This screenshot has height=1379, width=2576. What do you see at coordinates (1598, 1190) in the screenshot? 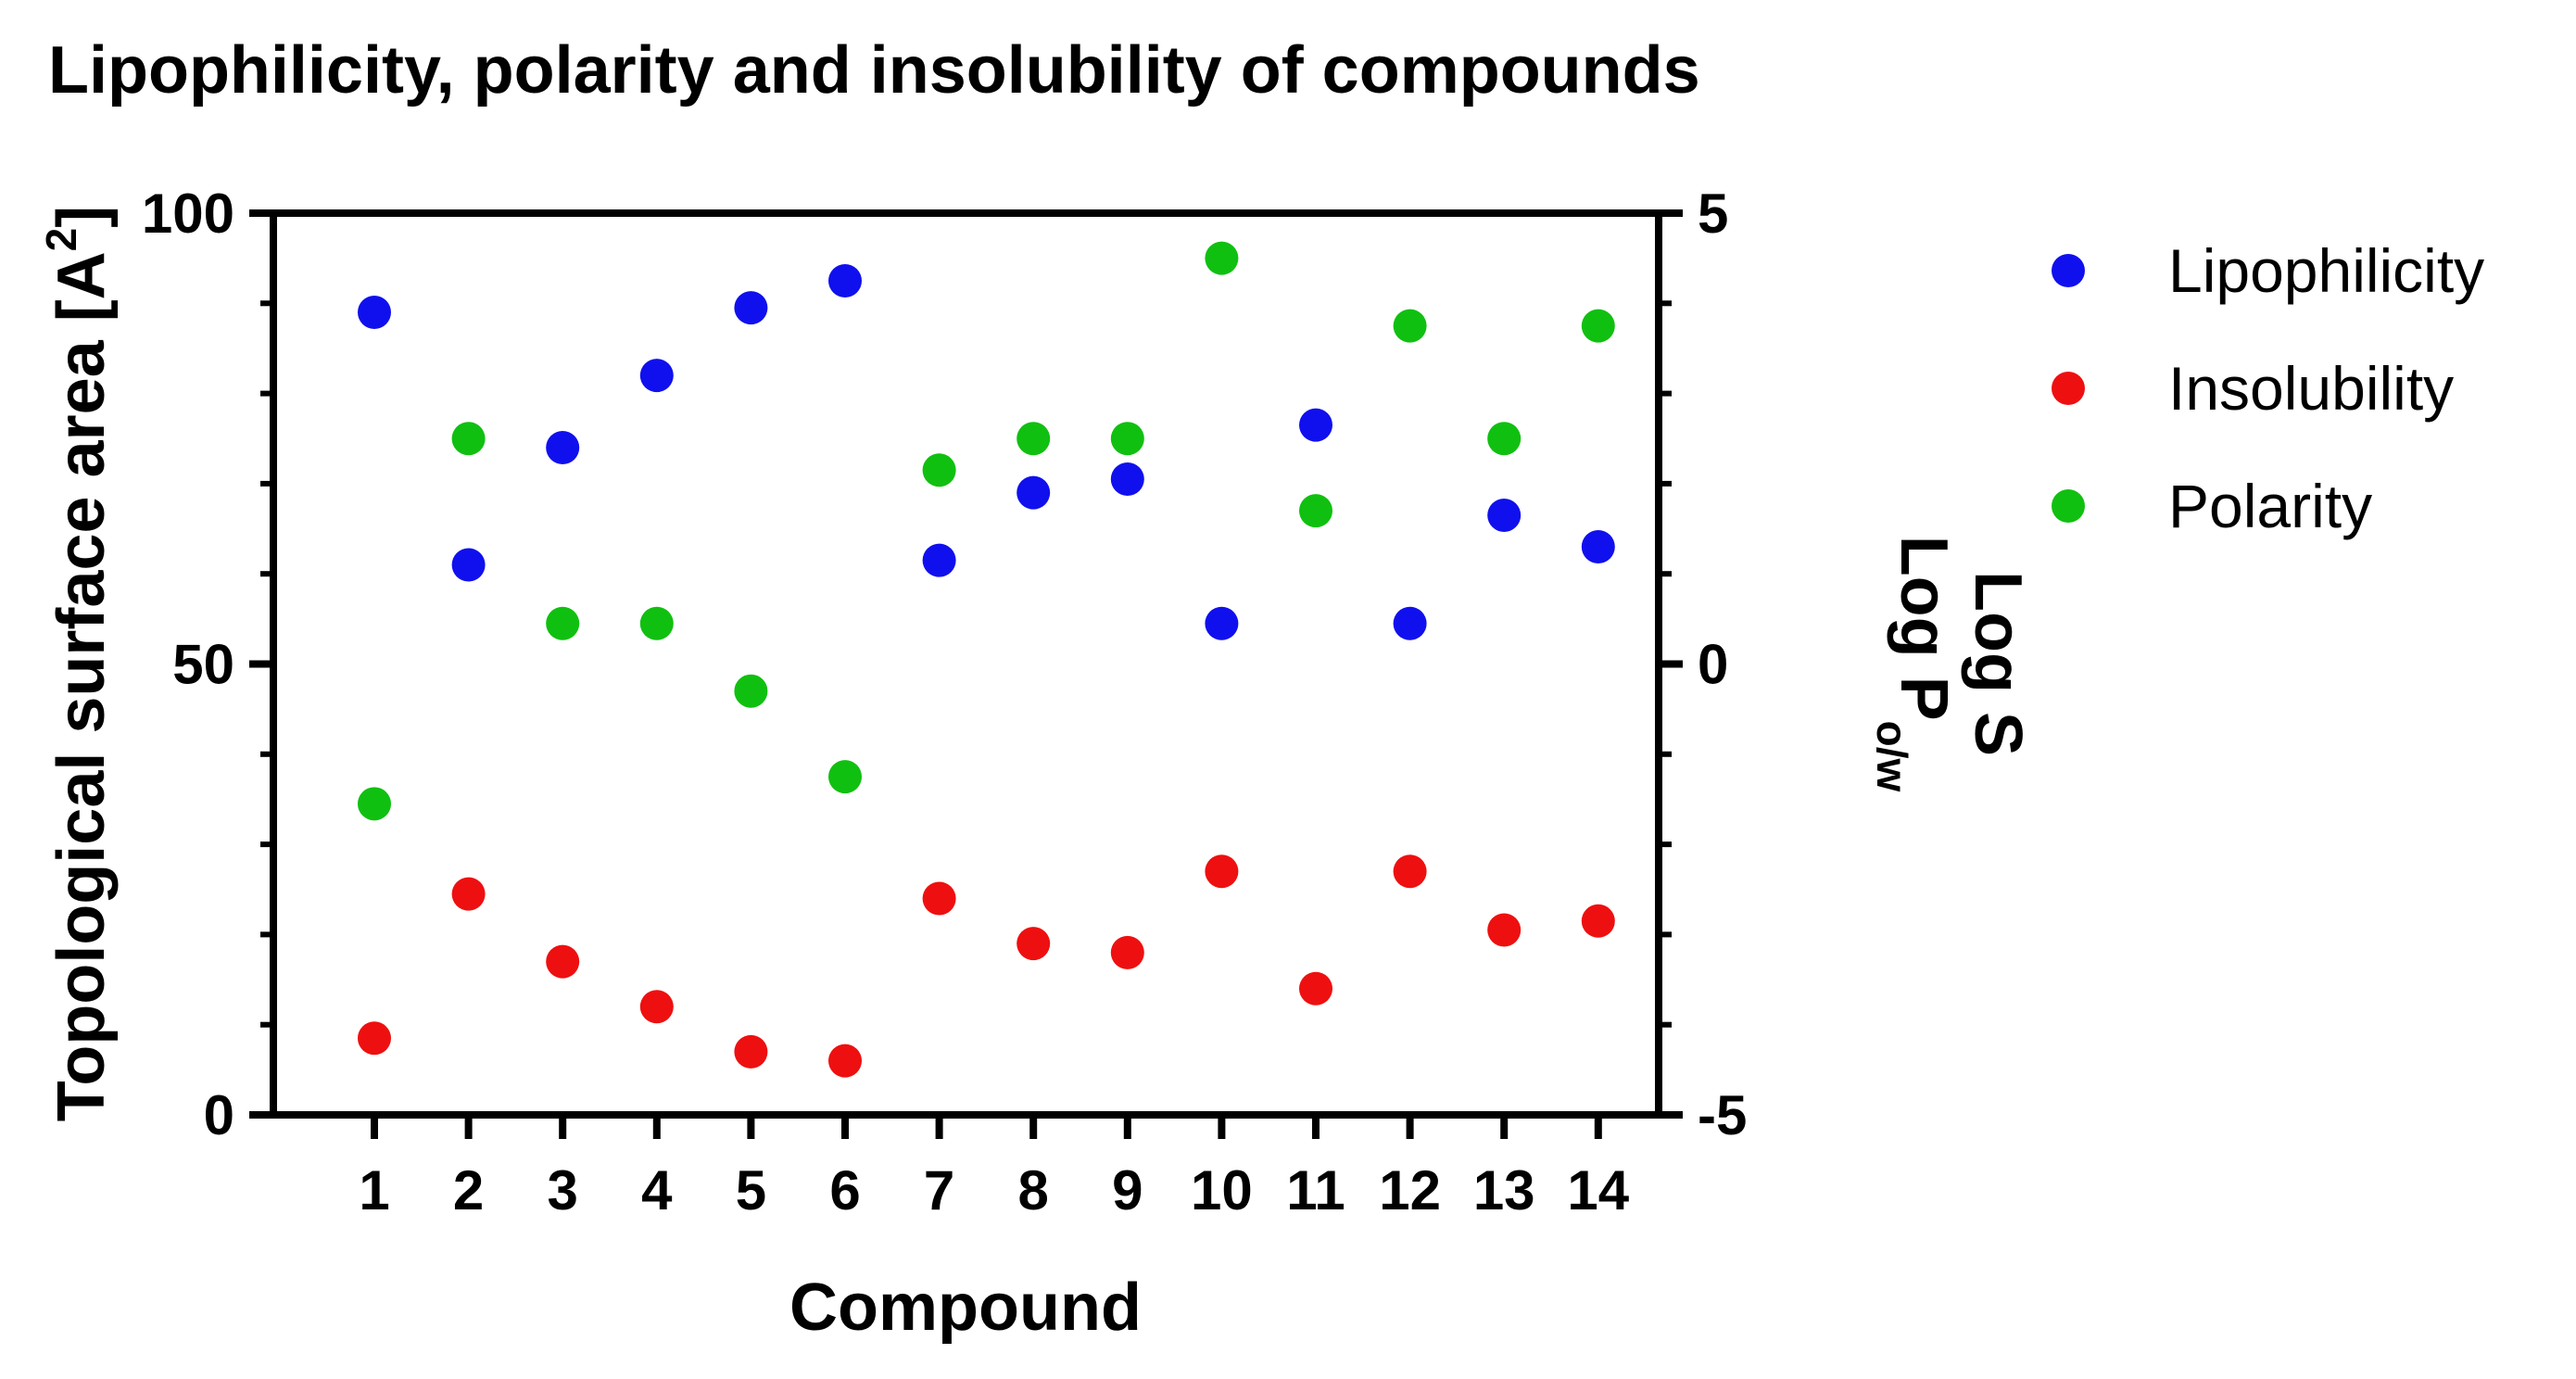
I see `x-tick-label: 14` at bounding box center [1598, 1190].